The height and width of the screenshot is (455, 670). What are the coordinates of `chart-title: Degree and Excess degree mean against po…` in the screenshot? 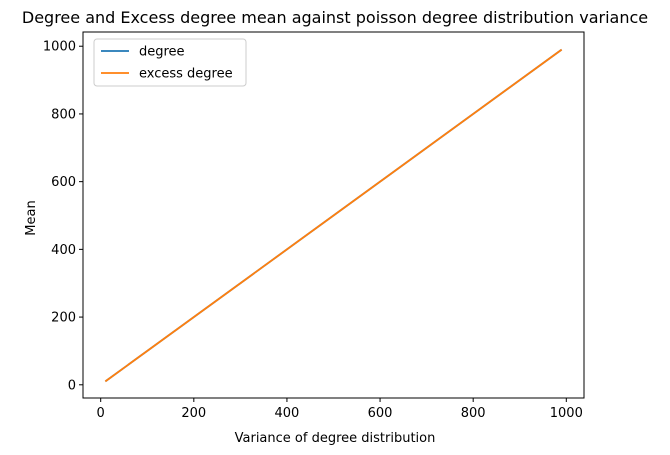 It's located at (335, 17).